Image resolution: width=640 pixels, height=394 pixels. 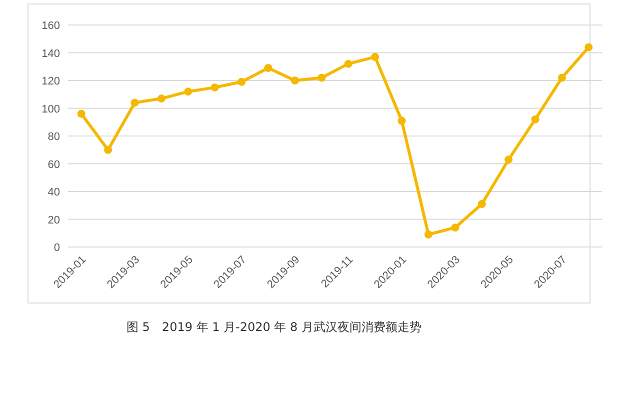 What do you see at coordinates (54, 137) in the screenshot?
I see `y-tick-label: 80` at bounding box center [54, 137].